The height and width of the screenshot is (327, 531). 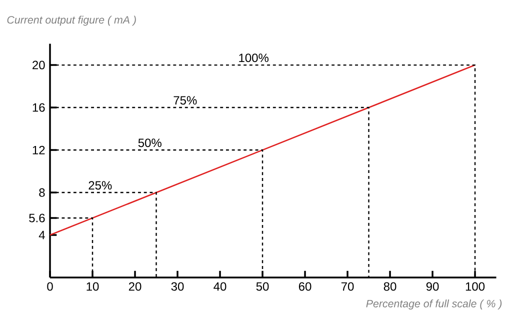 I want to click on x-tick-label: 70, so click(x=347, y=286).